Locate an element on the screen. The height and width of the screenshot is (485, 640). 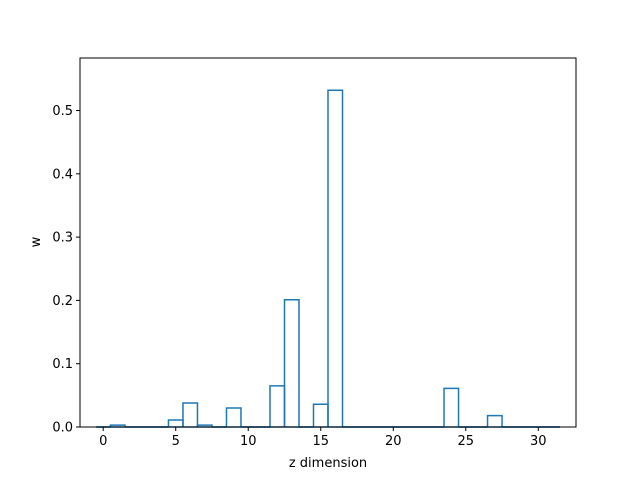
y-tick-label: 0.1 is located at coordinates (62, 364).